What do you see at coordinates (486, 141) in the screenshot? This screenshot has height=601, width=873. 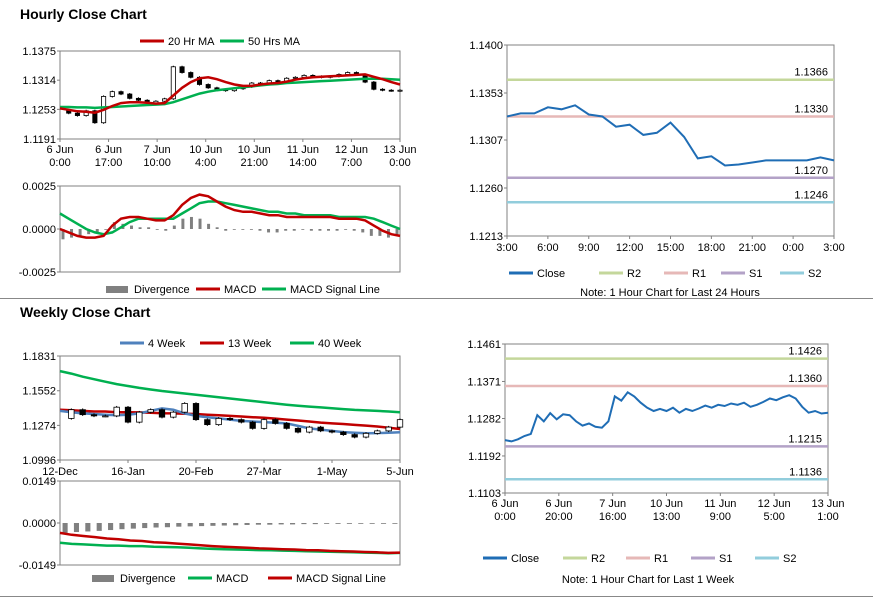 I see `hourly-close-ytick-label: 1.1307` at bounding box center [486, 141].